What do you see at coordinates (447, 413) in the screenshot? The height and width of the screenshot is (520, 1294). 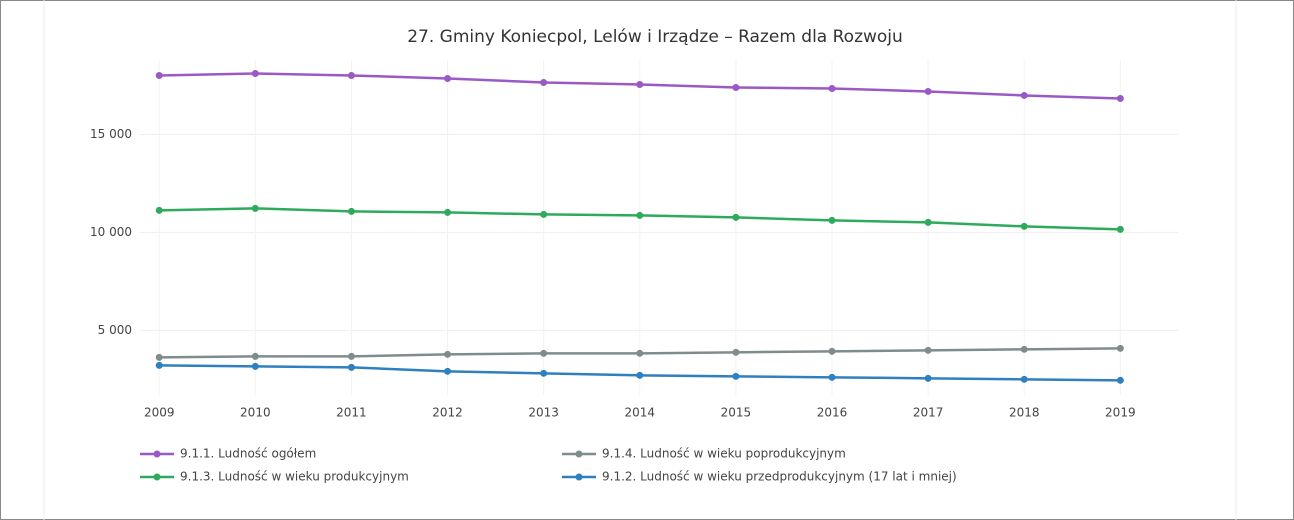 I see `x-tick-label: 2012` at bounding box center [447, 413].